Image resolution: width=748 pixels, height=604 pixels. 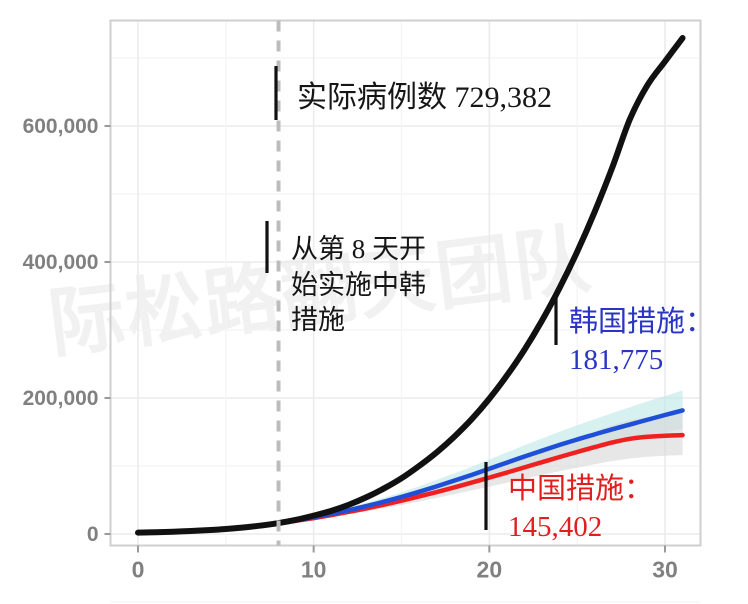 What do you see at coordinates (490, 570) in the screenshot?
I see `x-tick-label: 20` at bounding box center [490, 570].